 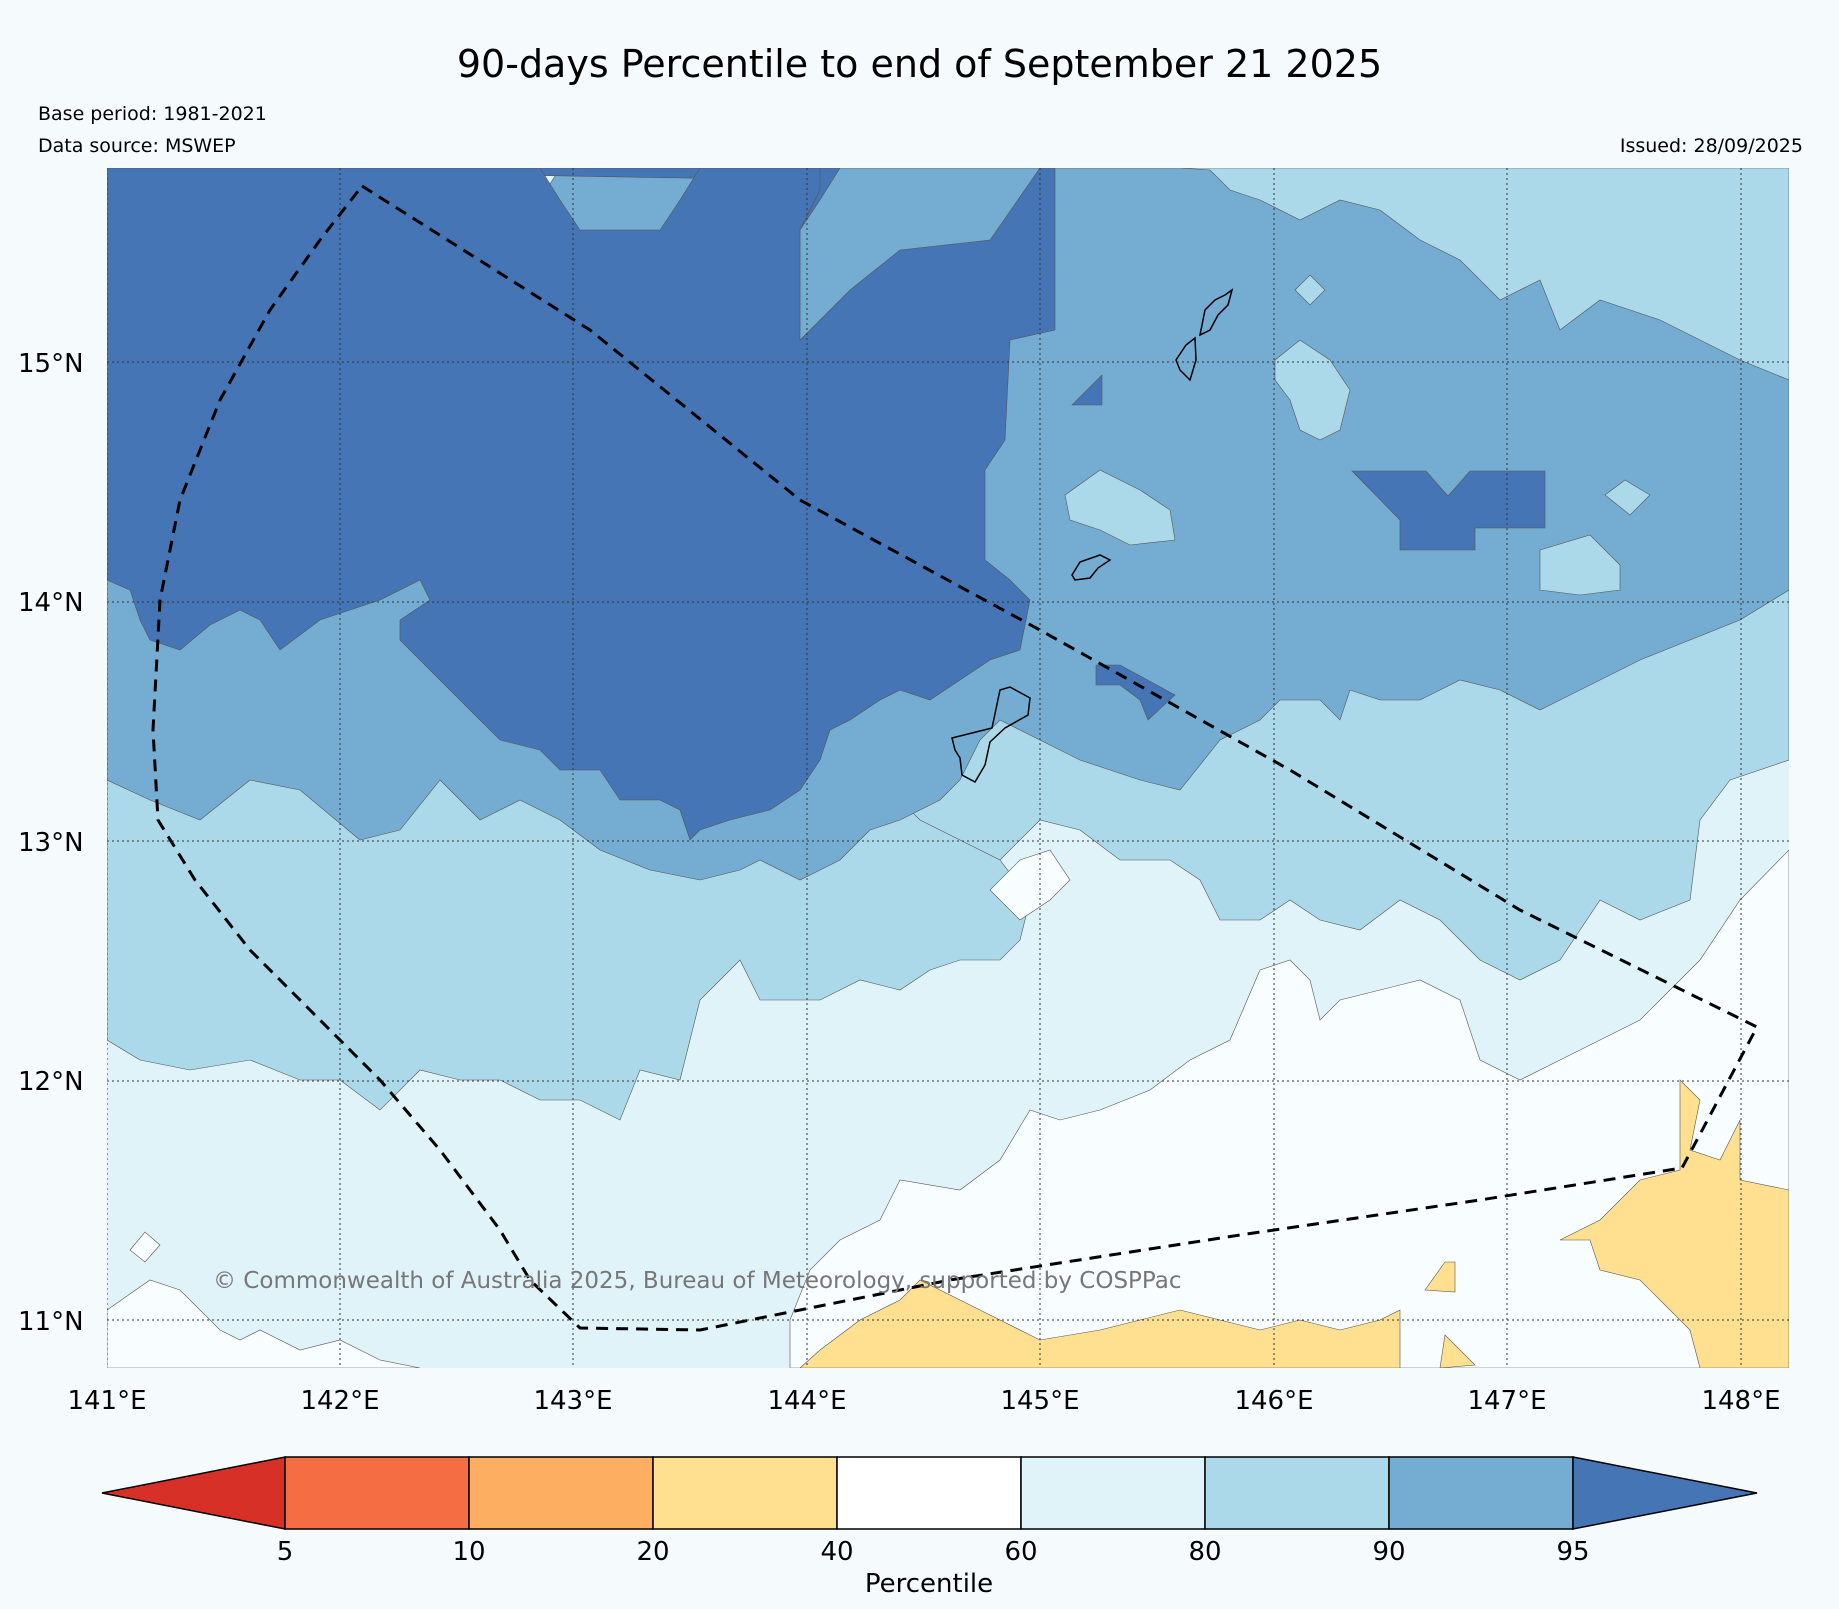 What do you see at coordinates (1204, 1552) in the screenshot?
I see `colorbar-tick: 80` at bounding box center [1204, 1552].